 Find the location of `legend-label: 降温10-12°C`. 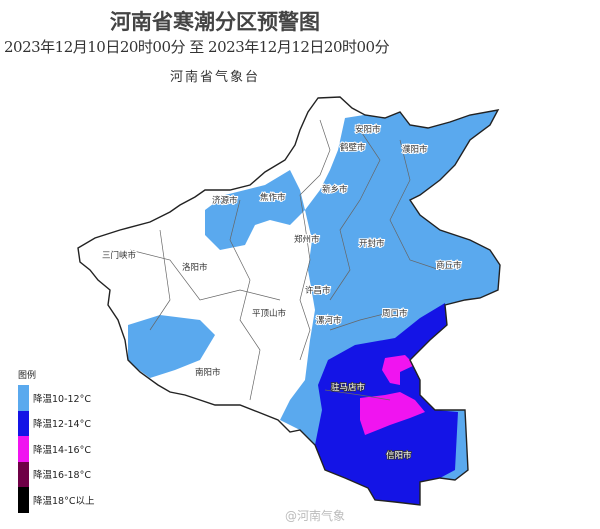

legend-label: 降温10-12°C is located at coordinates (62, 399).